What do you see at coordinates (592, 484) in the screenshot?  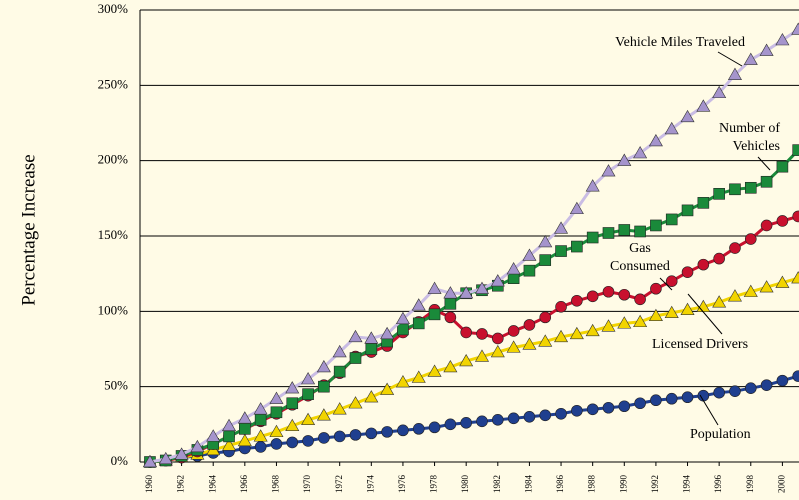 I see `x-tick-label: 1988` at bounding box center [592, 484].